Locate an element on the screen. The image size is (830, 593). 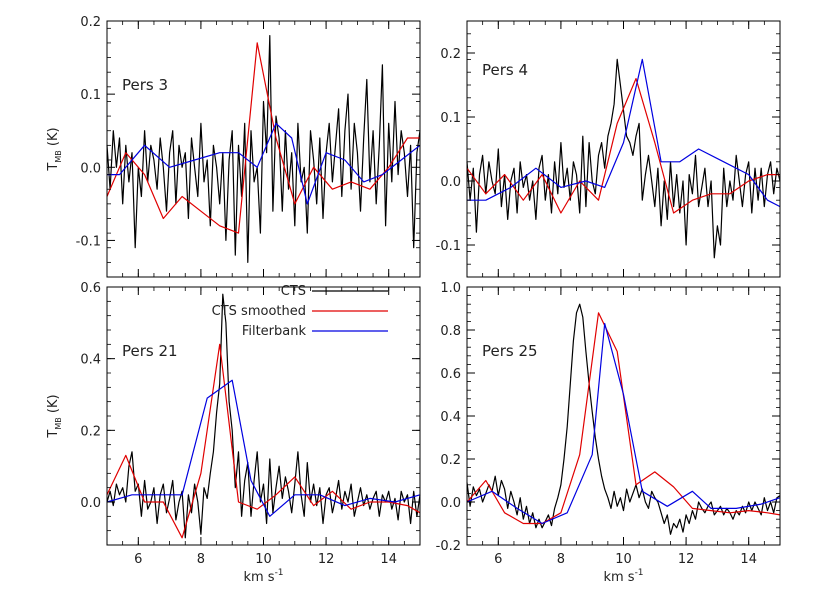
legend: CTS CTS smoothed Filterbank is located at coordinates (300, 311).